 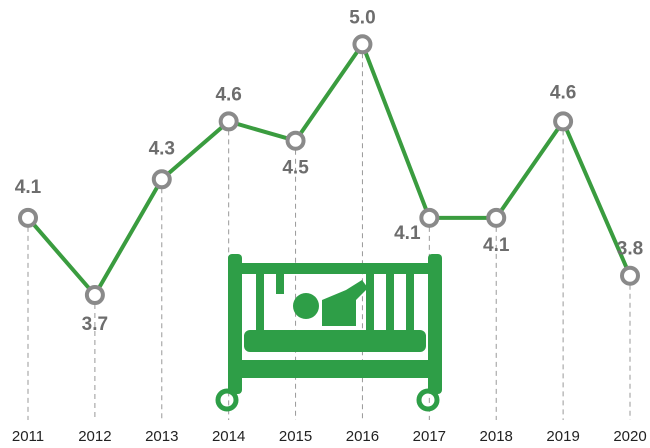 I want to click on crib-icon, so click(x=328, y=333).